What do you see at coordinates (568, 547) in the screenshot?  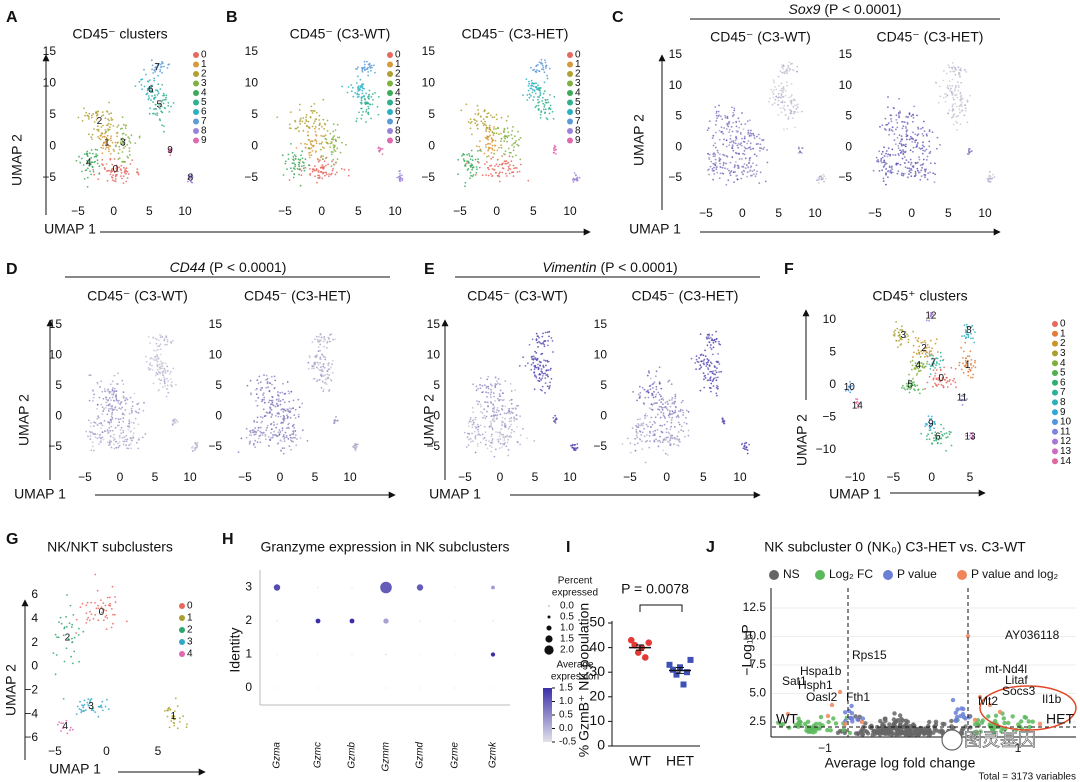 I see `panel-letter: I` at bounding box center [568, 547].